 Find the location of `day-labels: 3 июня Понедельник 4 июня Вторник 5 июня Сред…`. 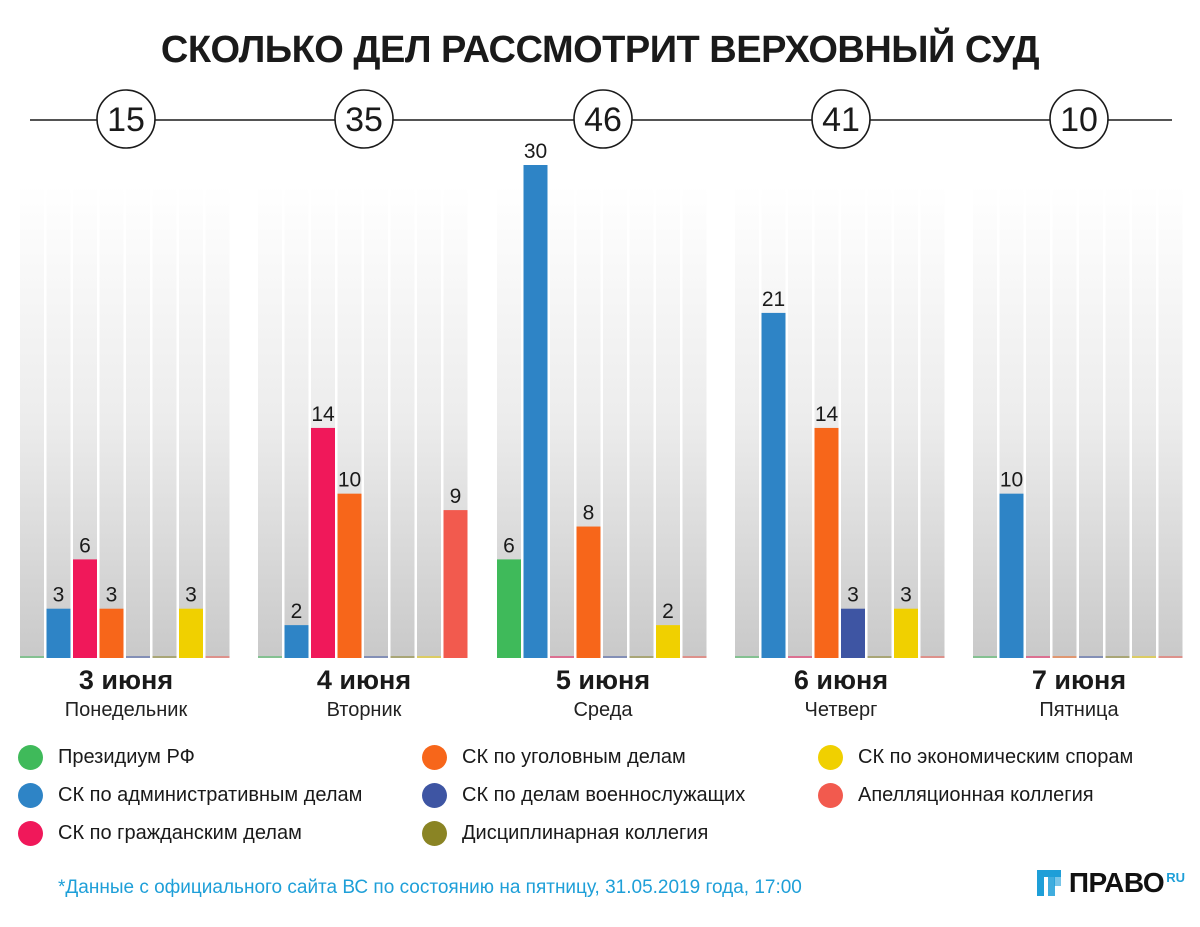

day-labels: 3 июня Понедельник 4 июня Вторник 5 июня Сред… is located at coordinates (595, 693).